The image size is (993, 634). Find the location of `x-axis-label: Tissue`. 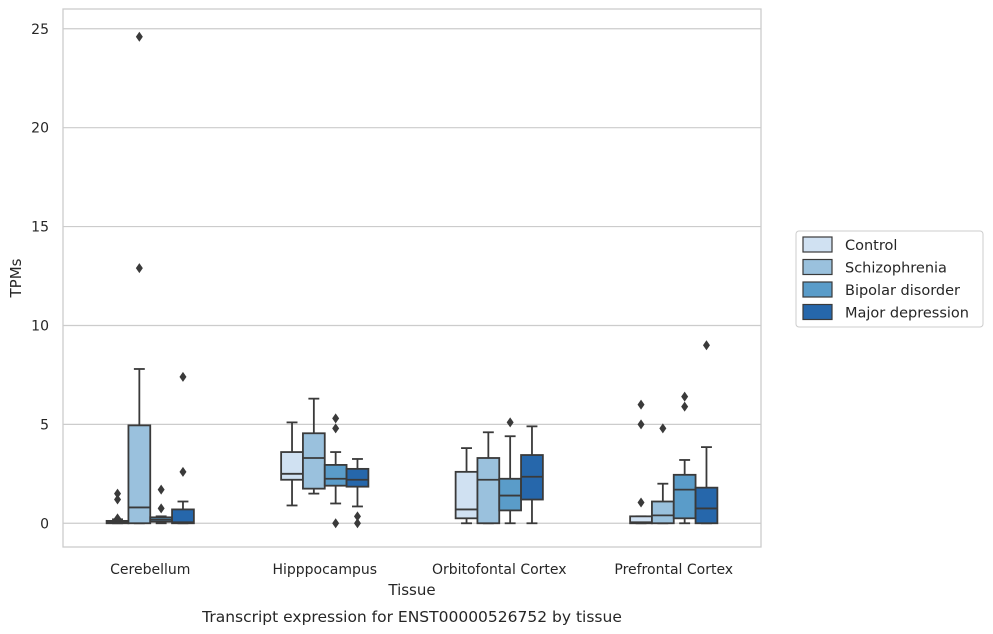

x-axis-label: Tissue is located at coordinates (411, 590).